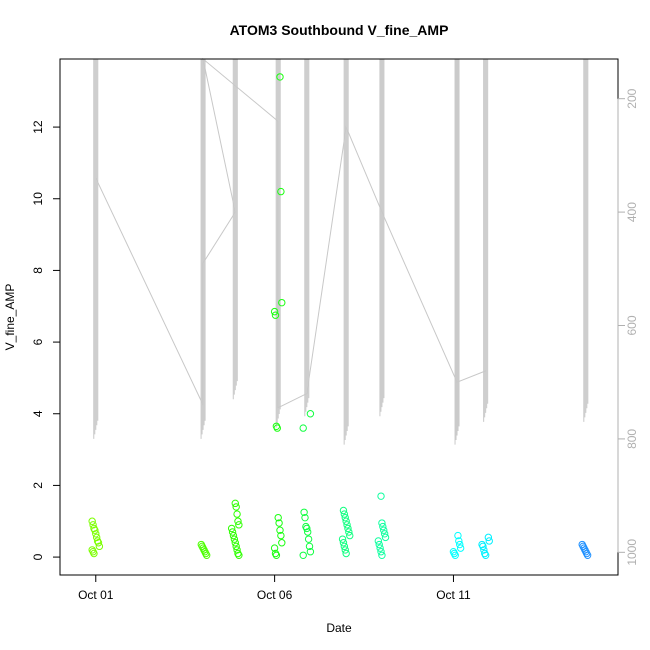  What do you see at coordinates (38, 341) in the screenshot?
I see `y-tick-label: 6` at bounding box center [38, 341].